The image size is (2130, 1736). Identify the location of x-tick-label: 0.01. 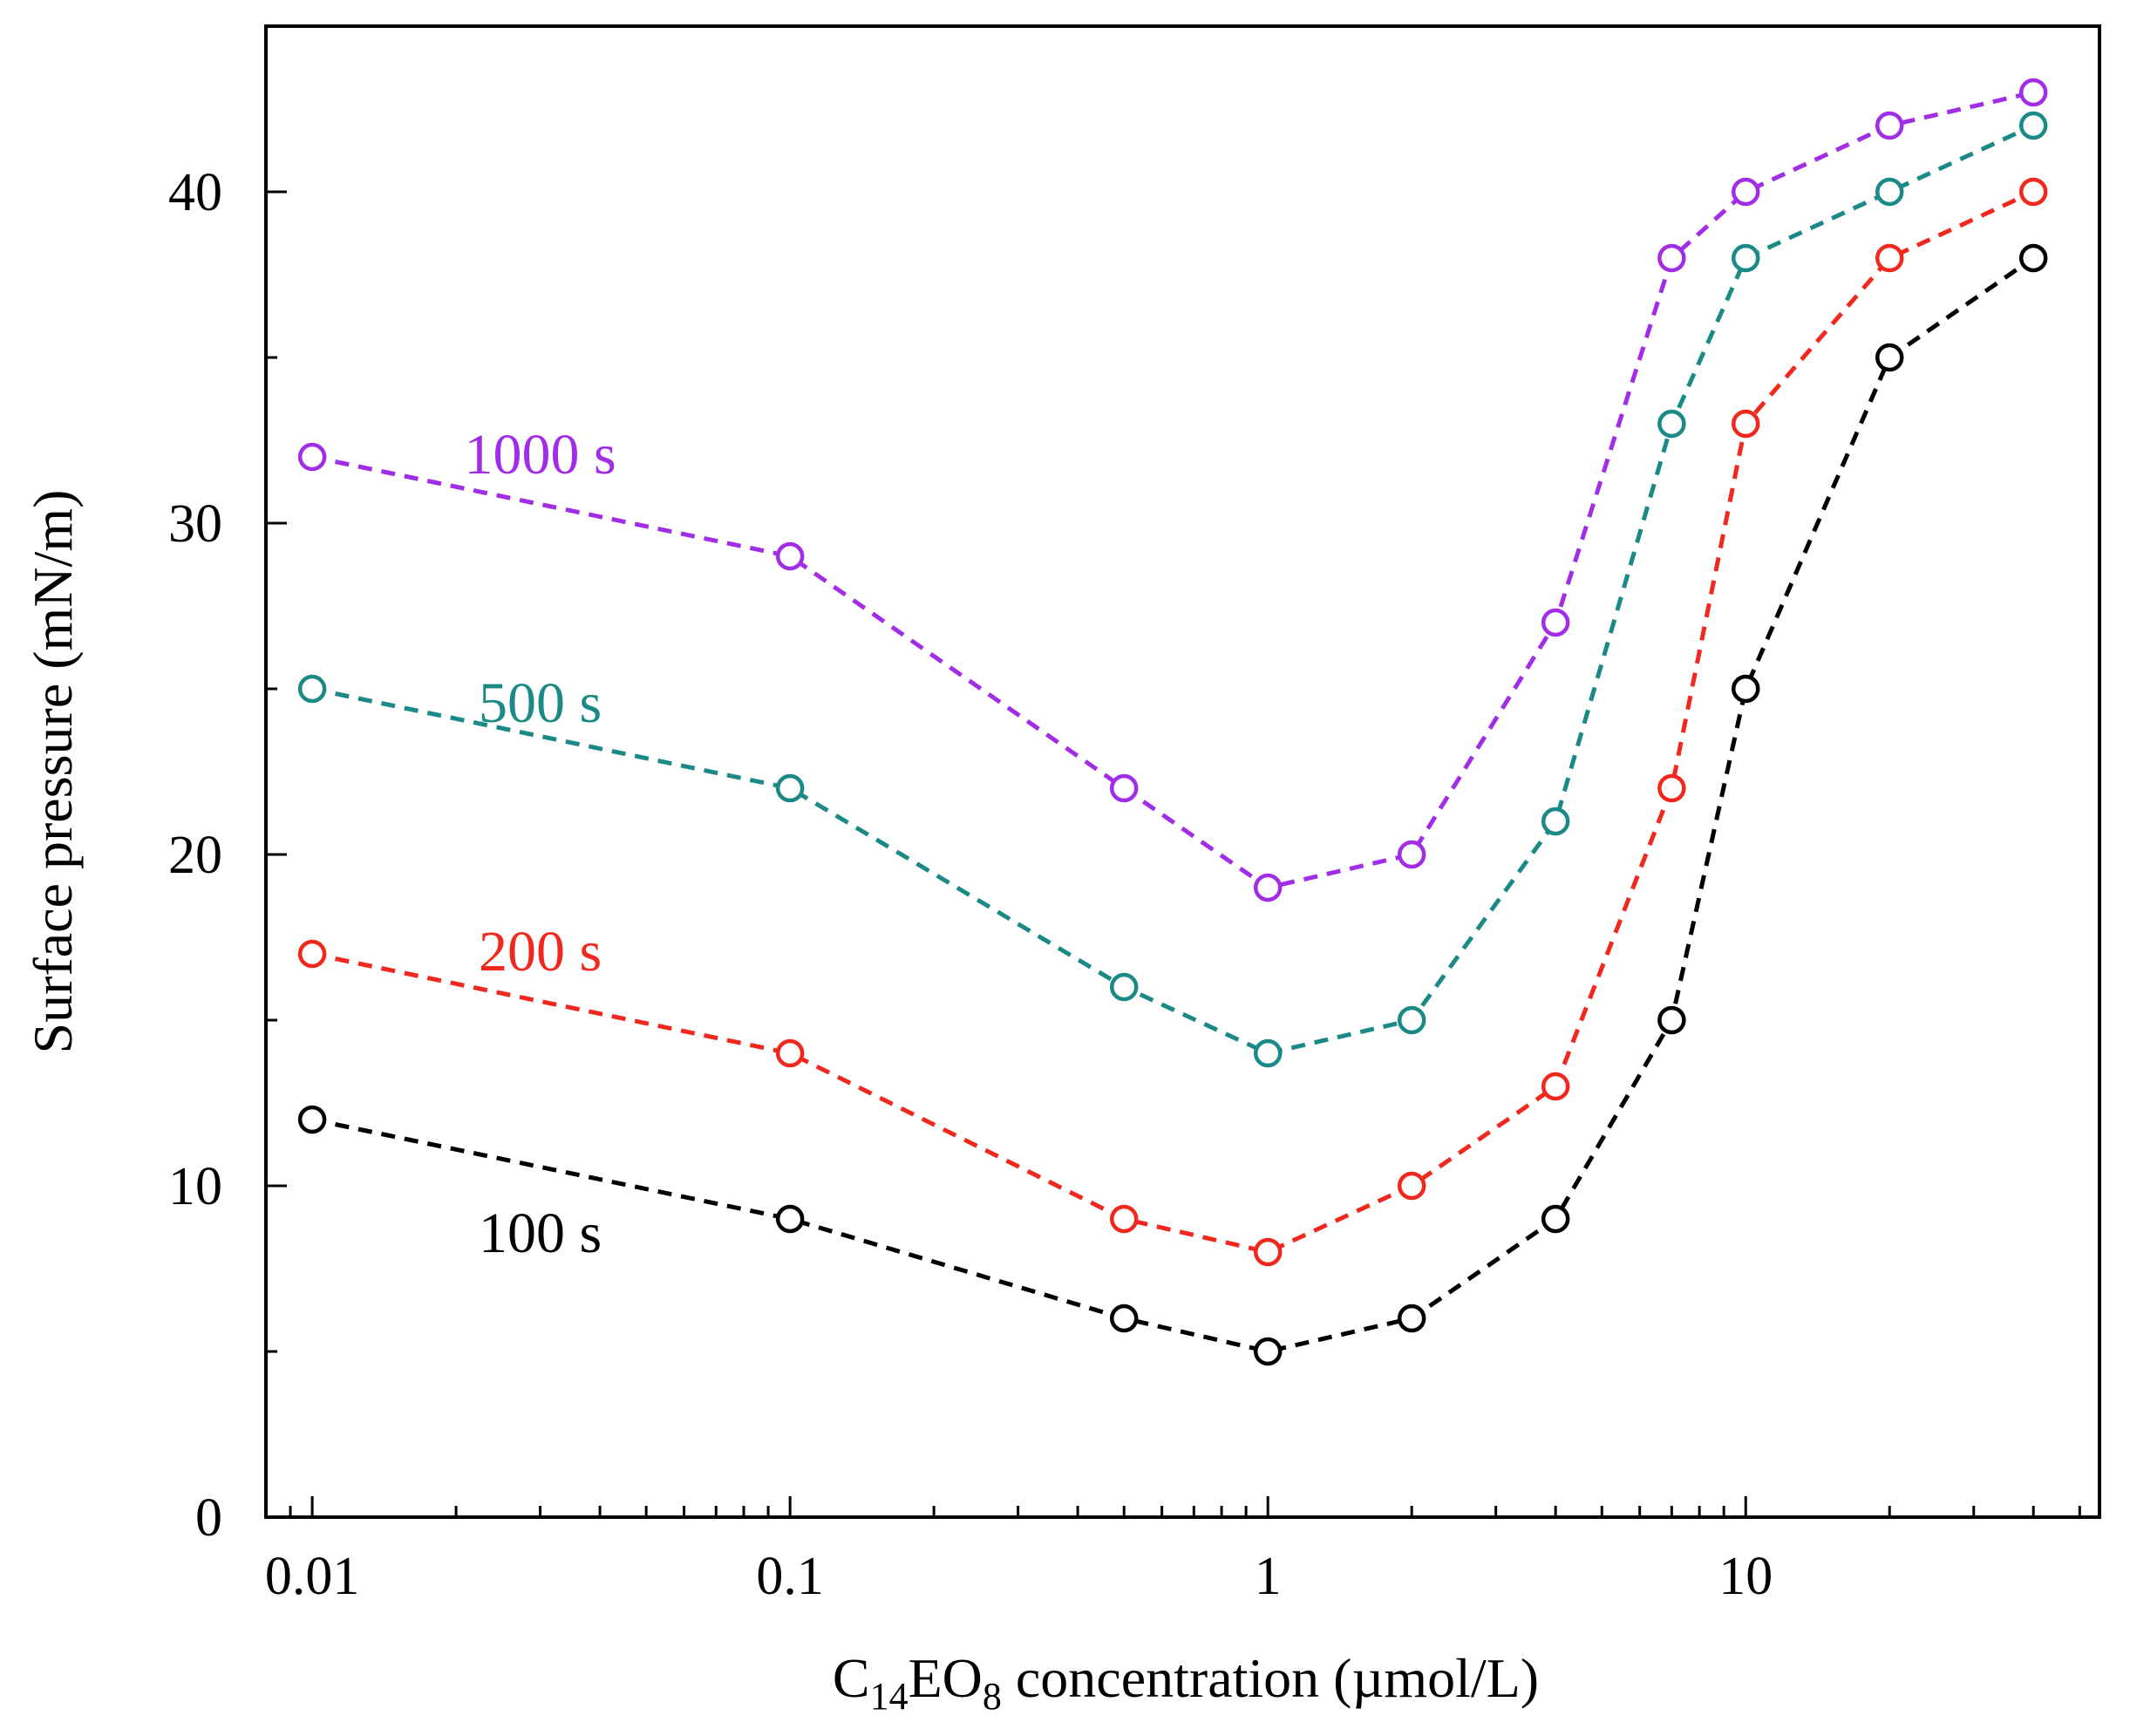
(313, 1577).